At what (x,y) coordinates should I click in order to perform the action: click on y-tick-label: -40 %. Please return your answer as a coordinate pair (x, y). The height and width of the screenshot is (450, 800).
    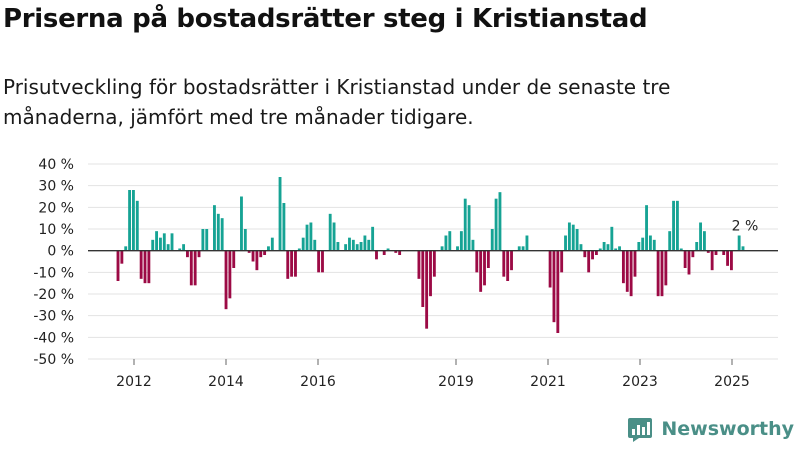
    Looking at the image, I should click on (53, 338).